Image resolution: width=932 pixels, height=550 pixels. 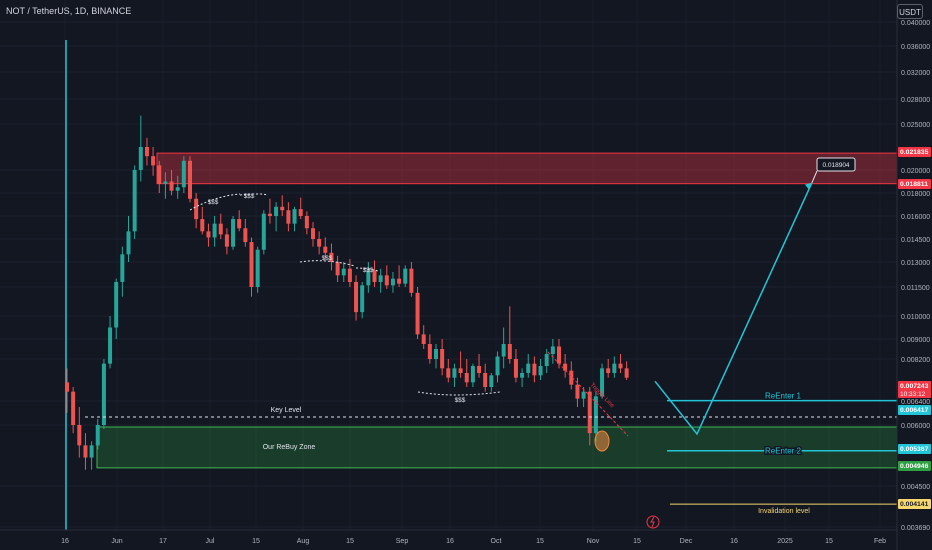 I want to click on price-axis-bg, so click(x=914, y=275).